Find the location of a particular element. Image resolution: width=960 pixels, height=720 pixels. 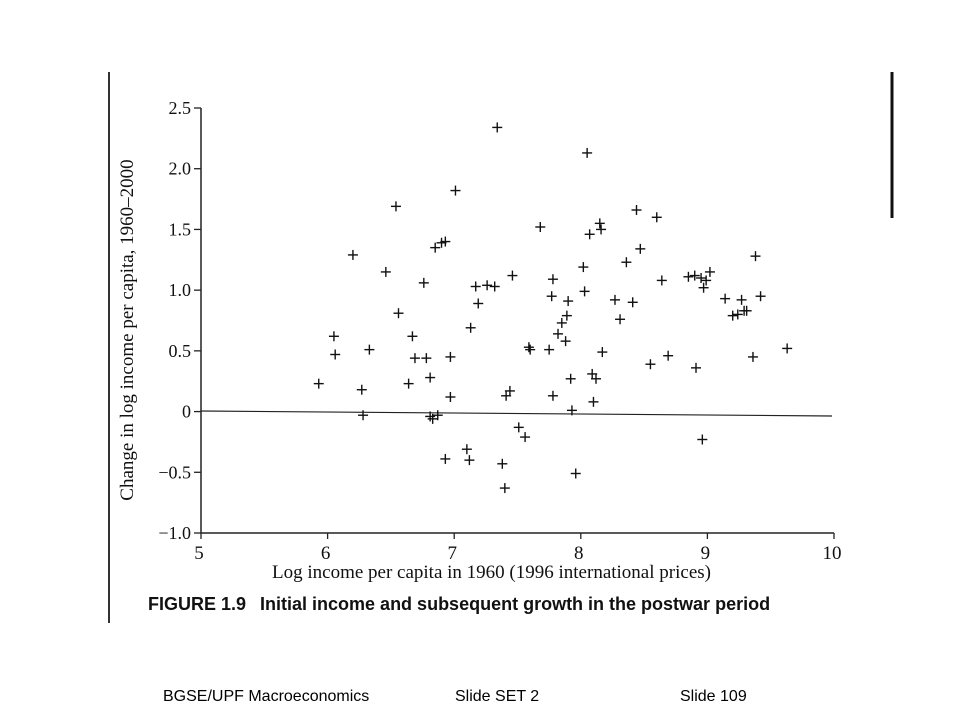

x-tick-label: 9 is located at coordinates (706, 553).